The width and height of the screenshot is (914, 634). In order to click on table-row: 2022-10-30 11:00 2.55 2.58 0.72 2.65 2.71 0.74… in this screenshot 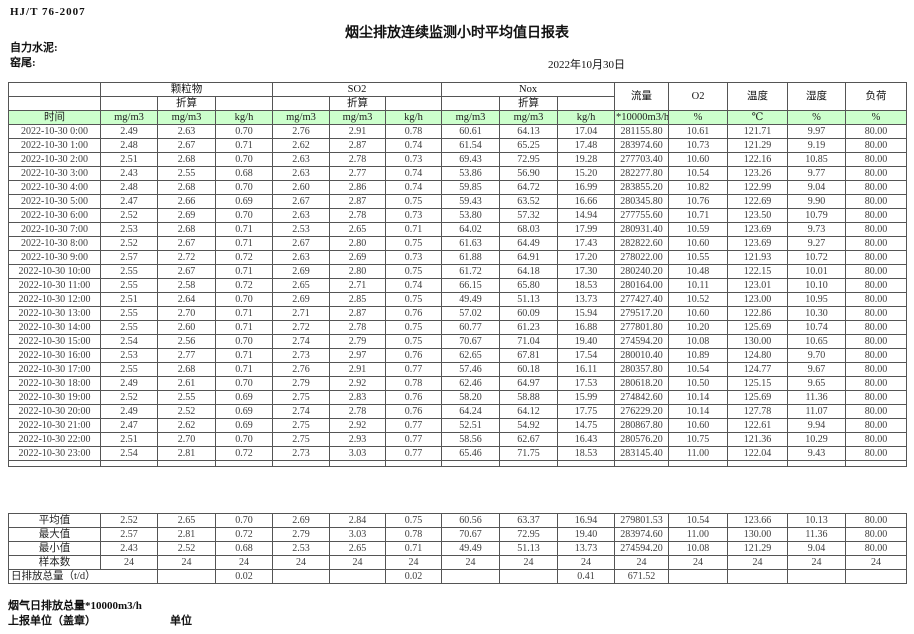, I will do `click(458, 285)`.